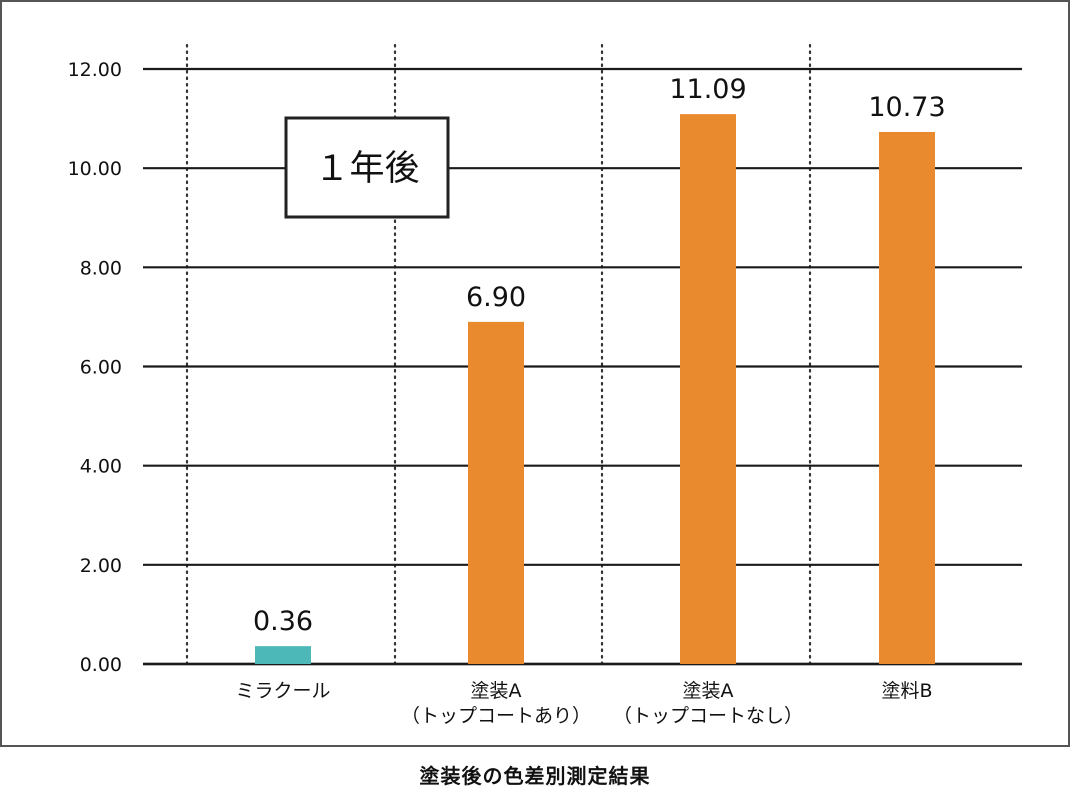  Describe the element at coordinates (583, 703) in the screenshot. I see `x-axis: ミラクール 塗装A （トップコートあり） 塗装A （トップコートなし） 塗料B` at that location.